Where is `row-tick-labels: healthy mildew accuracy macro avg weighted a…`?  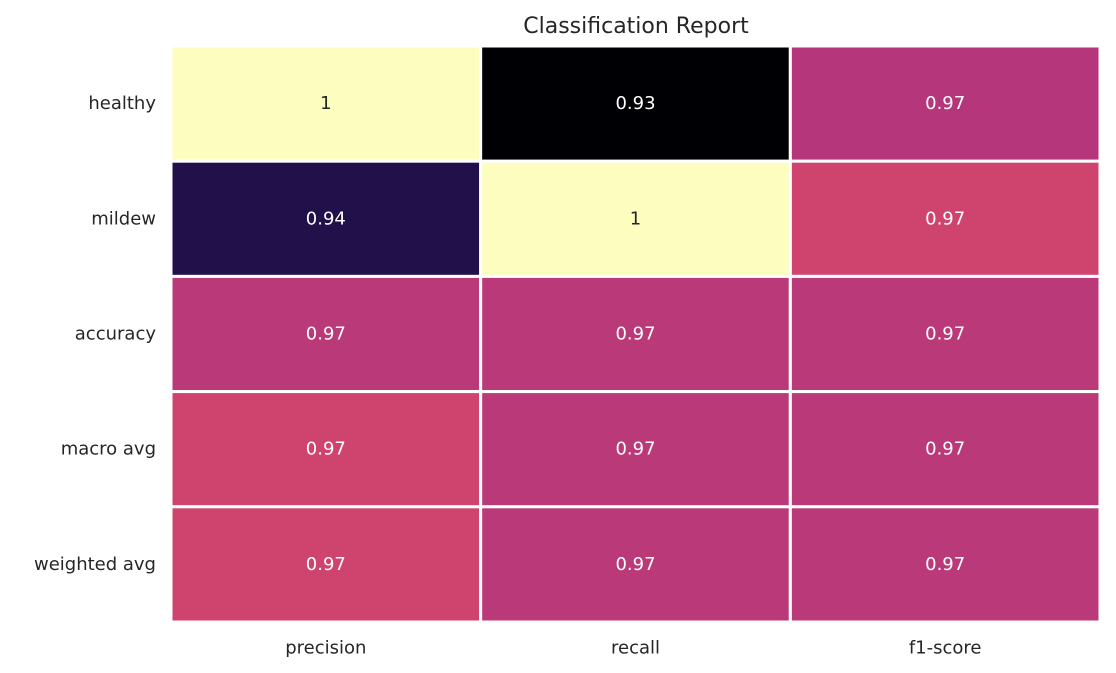 row-tick-labels: healthy mildew accuracy macro avg weighted a… is located at coordinates (95, 334).